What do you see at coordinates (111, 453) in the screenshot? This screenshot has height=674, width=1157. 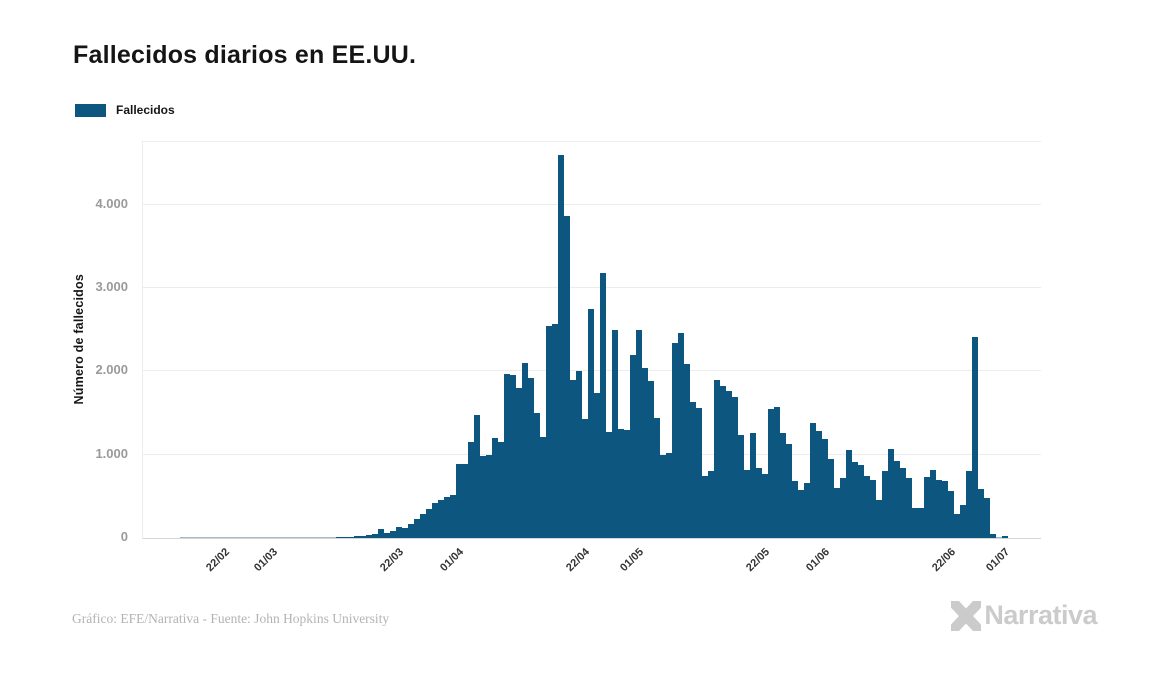 I see `y-axis-tick-label: 1.000` at bounding box center [111, 453].